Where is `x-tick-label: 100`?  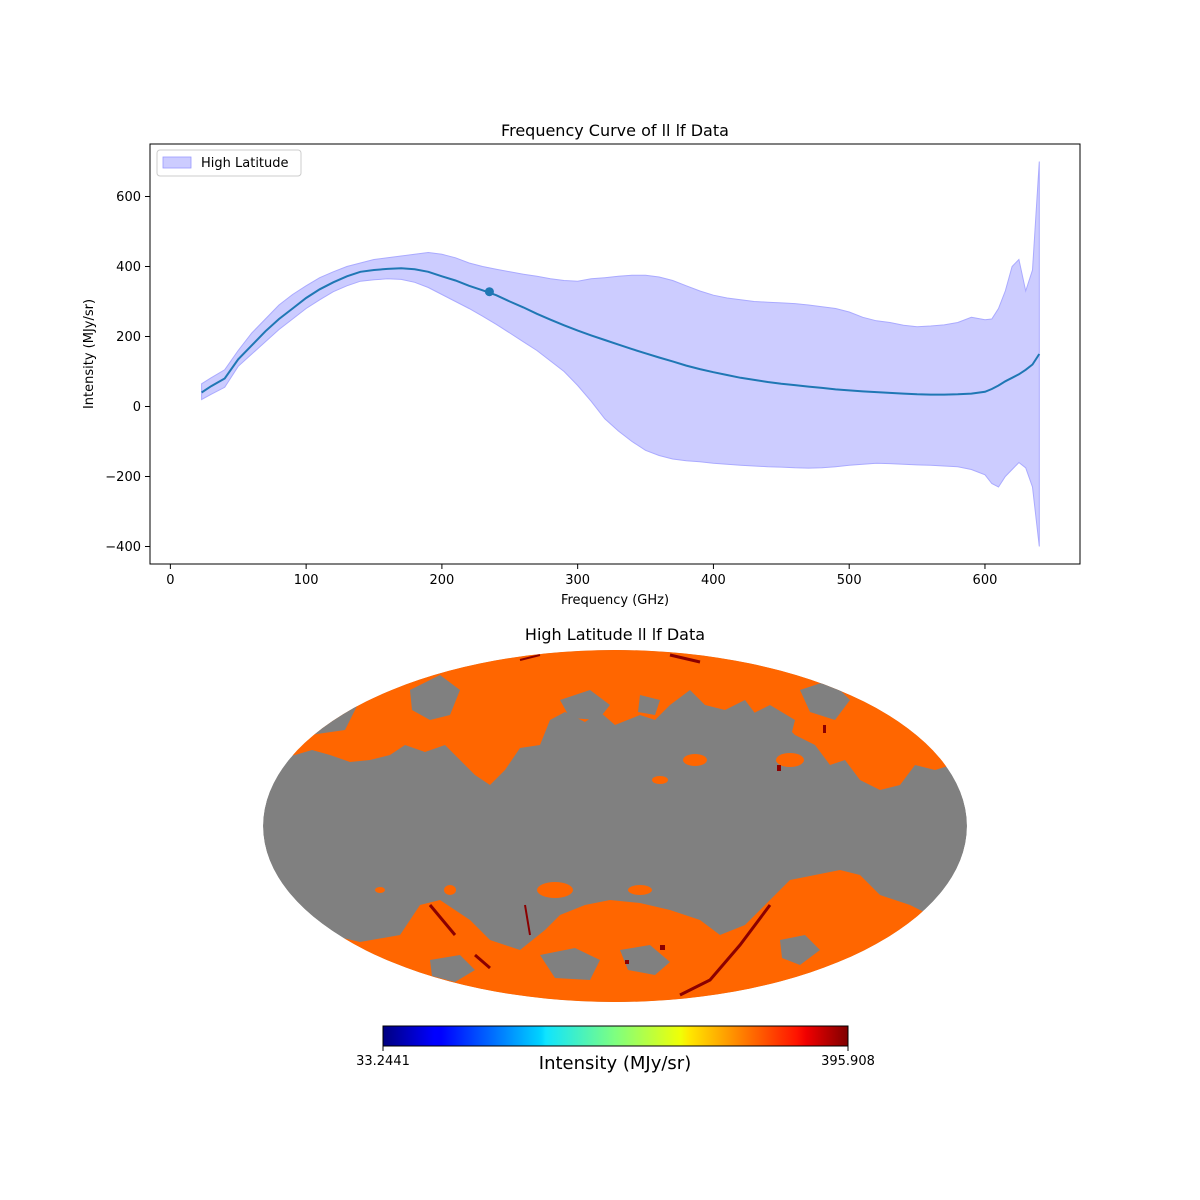
x-tick-label: 100 is located at coordinates (306, 580).